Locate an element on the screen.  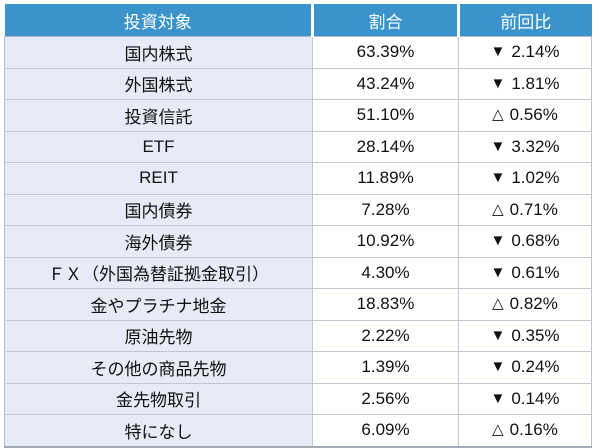
header-row: 投資対象 割合 前回比 is located at coordinates (298, 20).